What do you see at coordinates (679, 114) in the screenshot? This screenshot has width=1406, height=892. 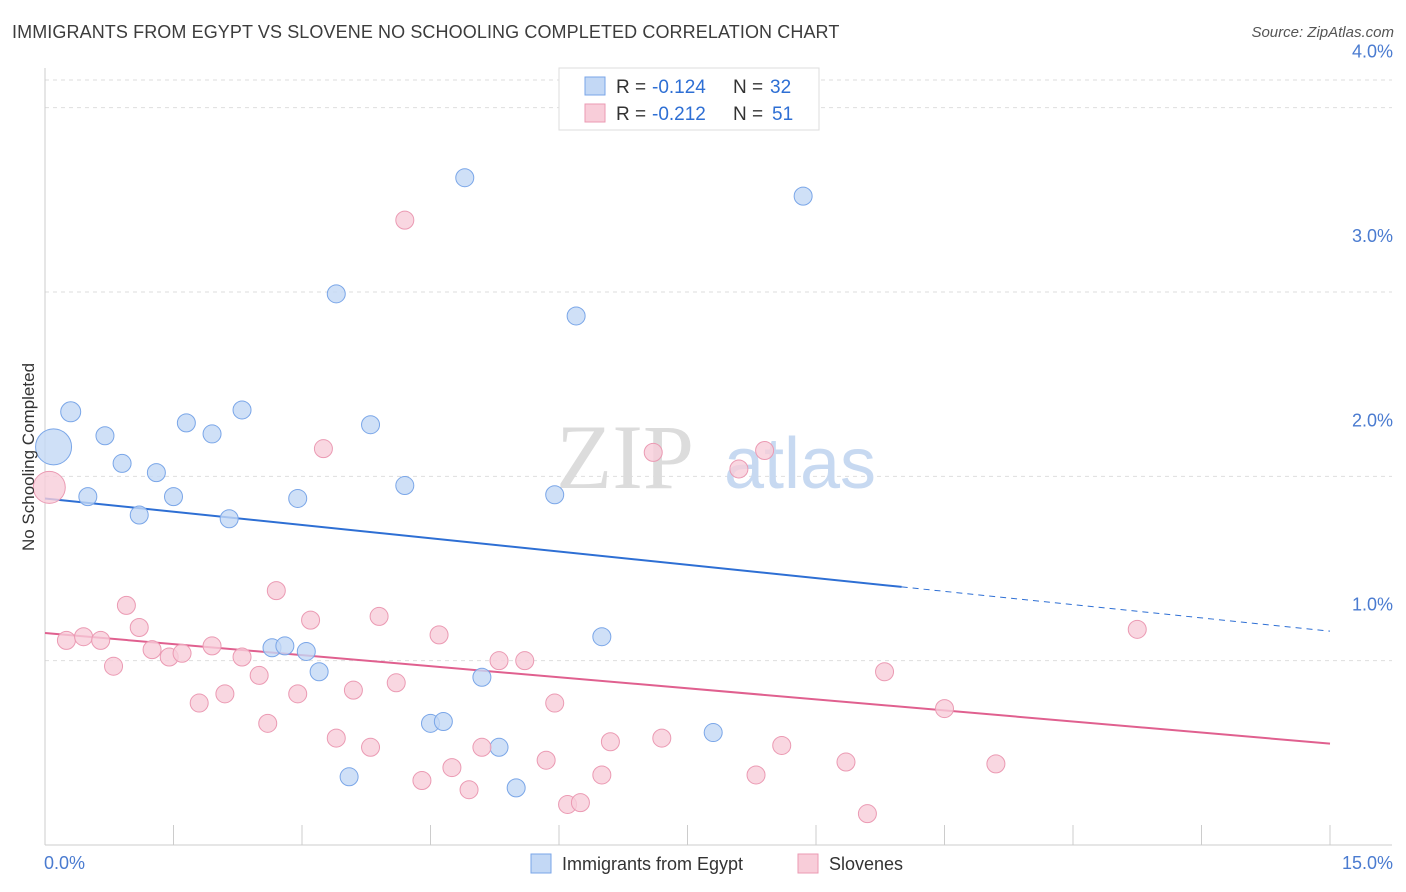 I see `legend-r-value-slovenes: -0.212` at bounding box center [679, 114].